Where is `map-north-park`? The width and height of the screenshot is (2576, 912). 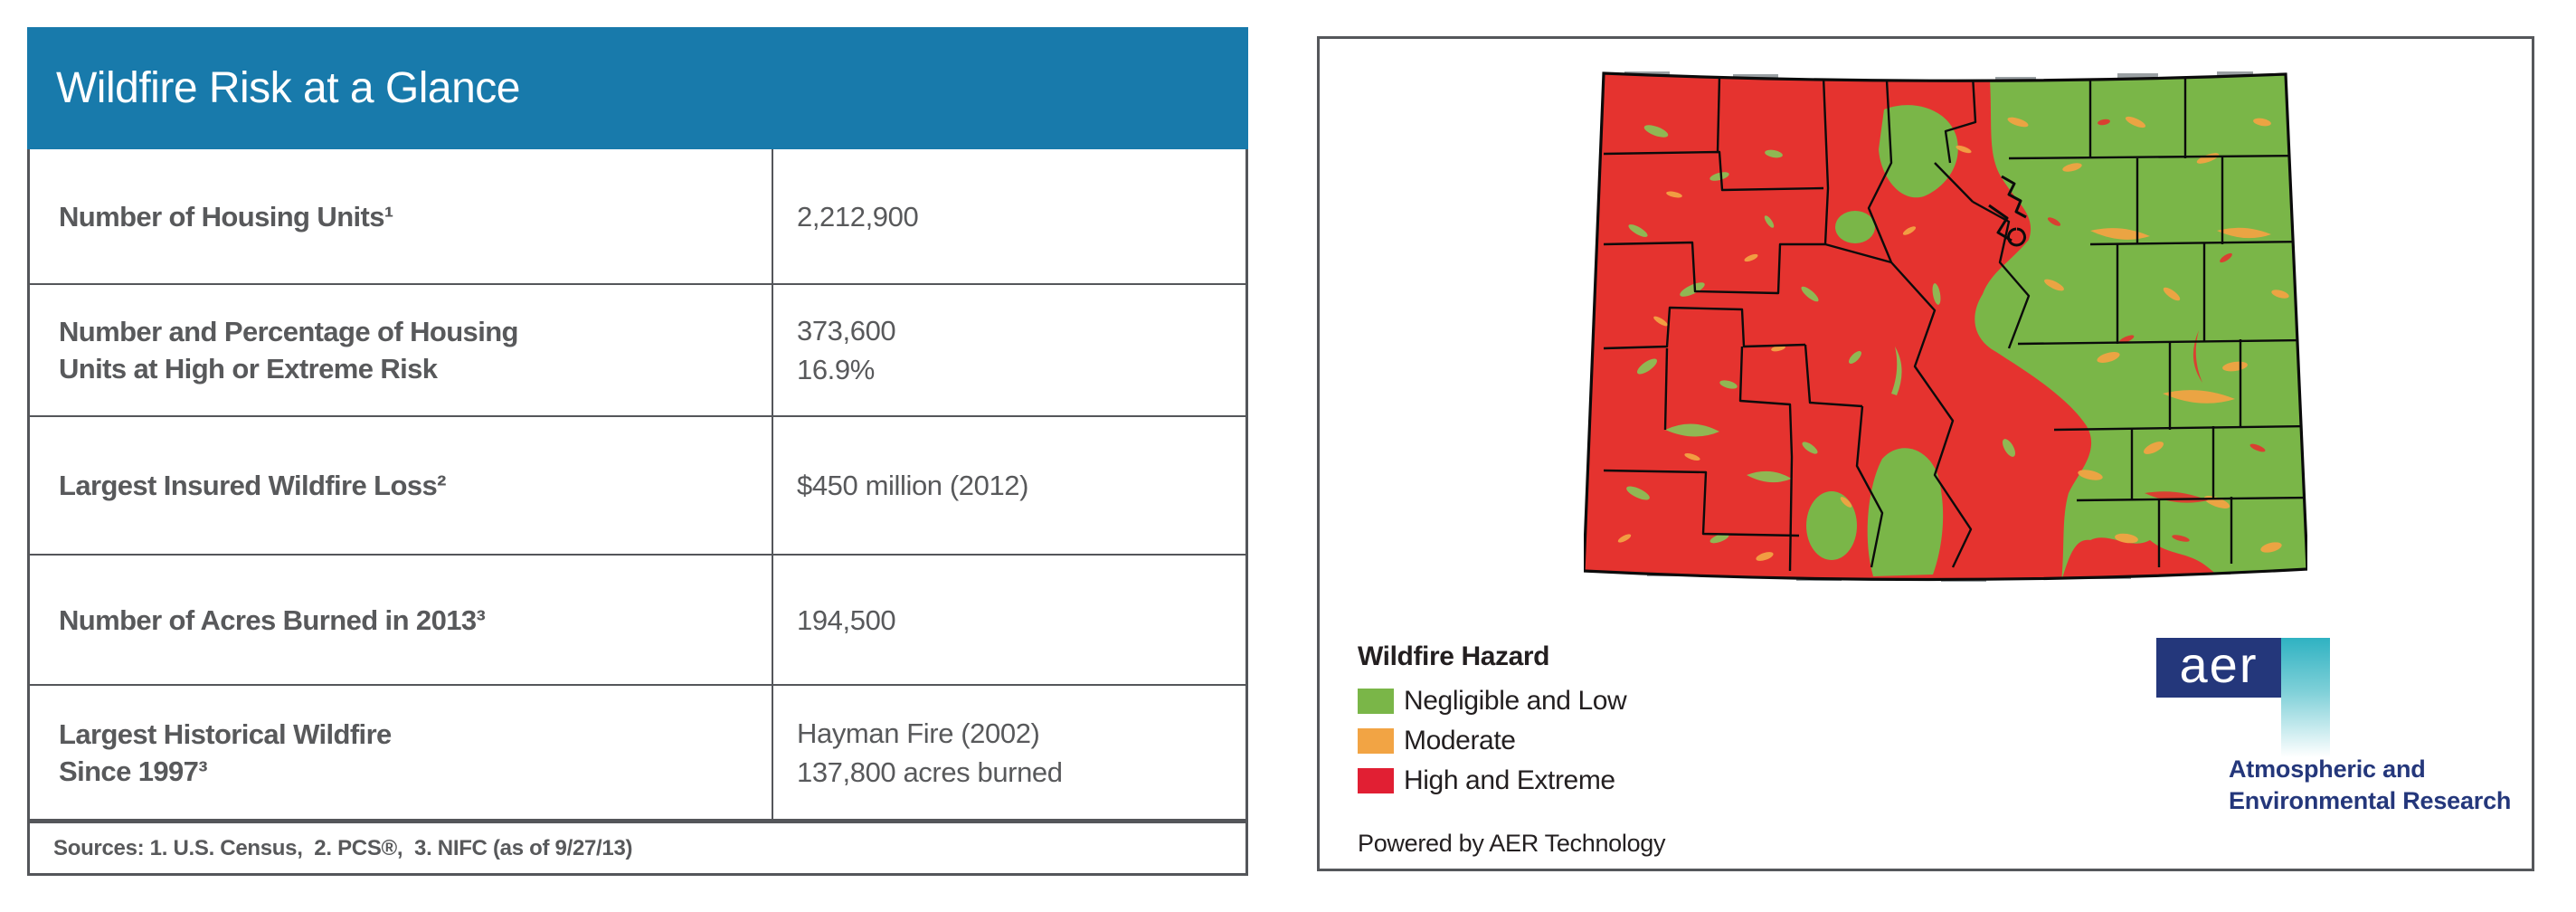 map-north-park is located at coordinates (1918, 152).